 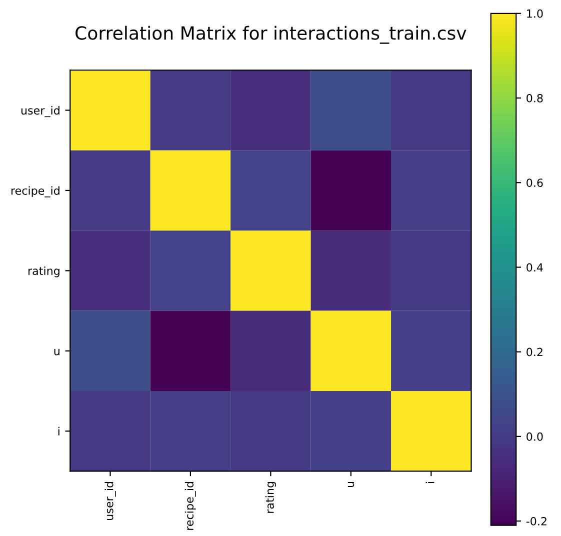 I want to click on color-bar-label: 0.6, so click(x=534, y=182).